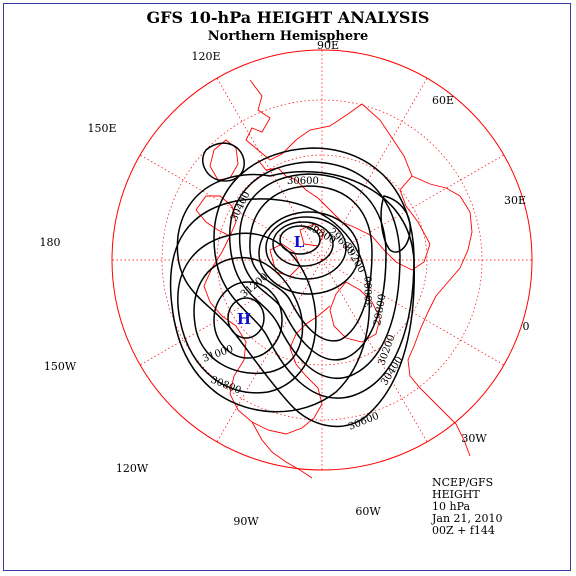 This screenshot has width=576, height=576. I want to click on coast-north-america, so click(267, 335).